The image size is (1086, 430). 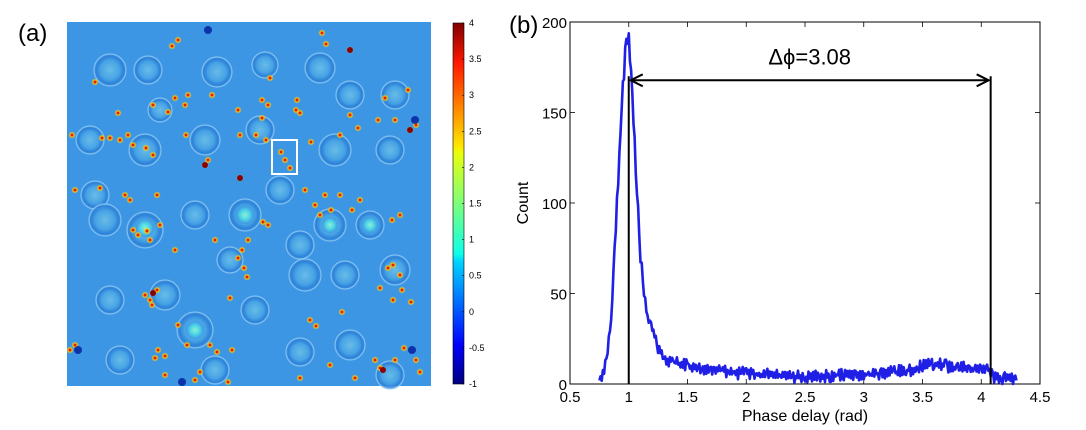 I want to click on y-tick-label: 100, so click(x=554, y=204).